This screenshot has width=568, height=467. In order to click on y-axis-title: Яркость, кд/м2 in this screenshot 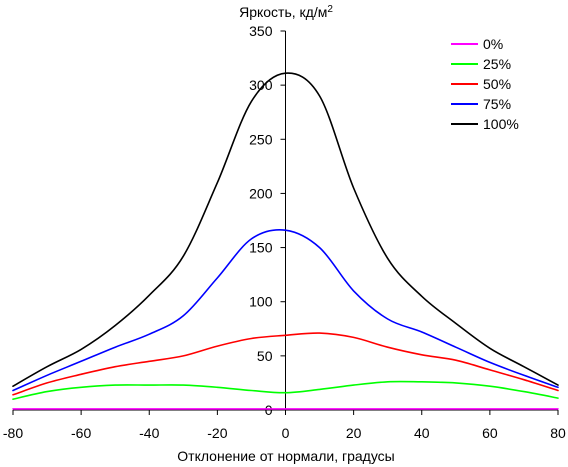, I will do `click(286, 12)`.